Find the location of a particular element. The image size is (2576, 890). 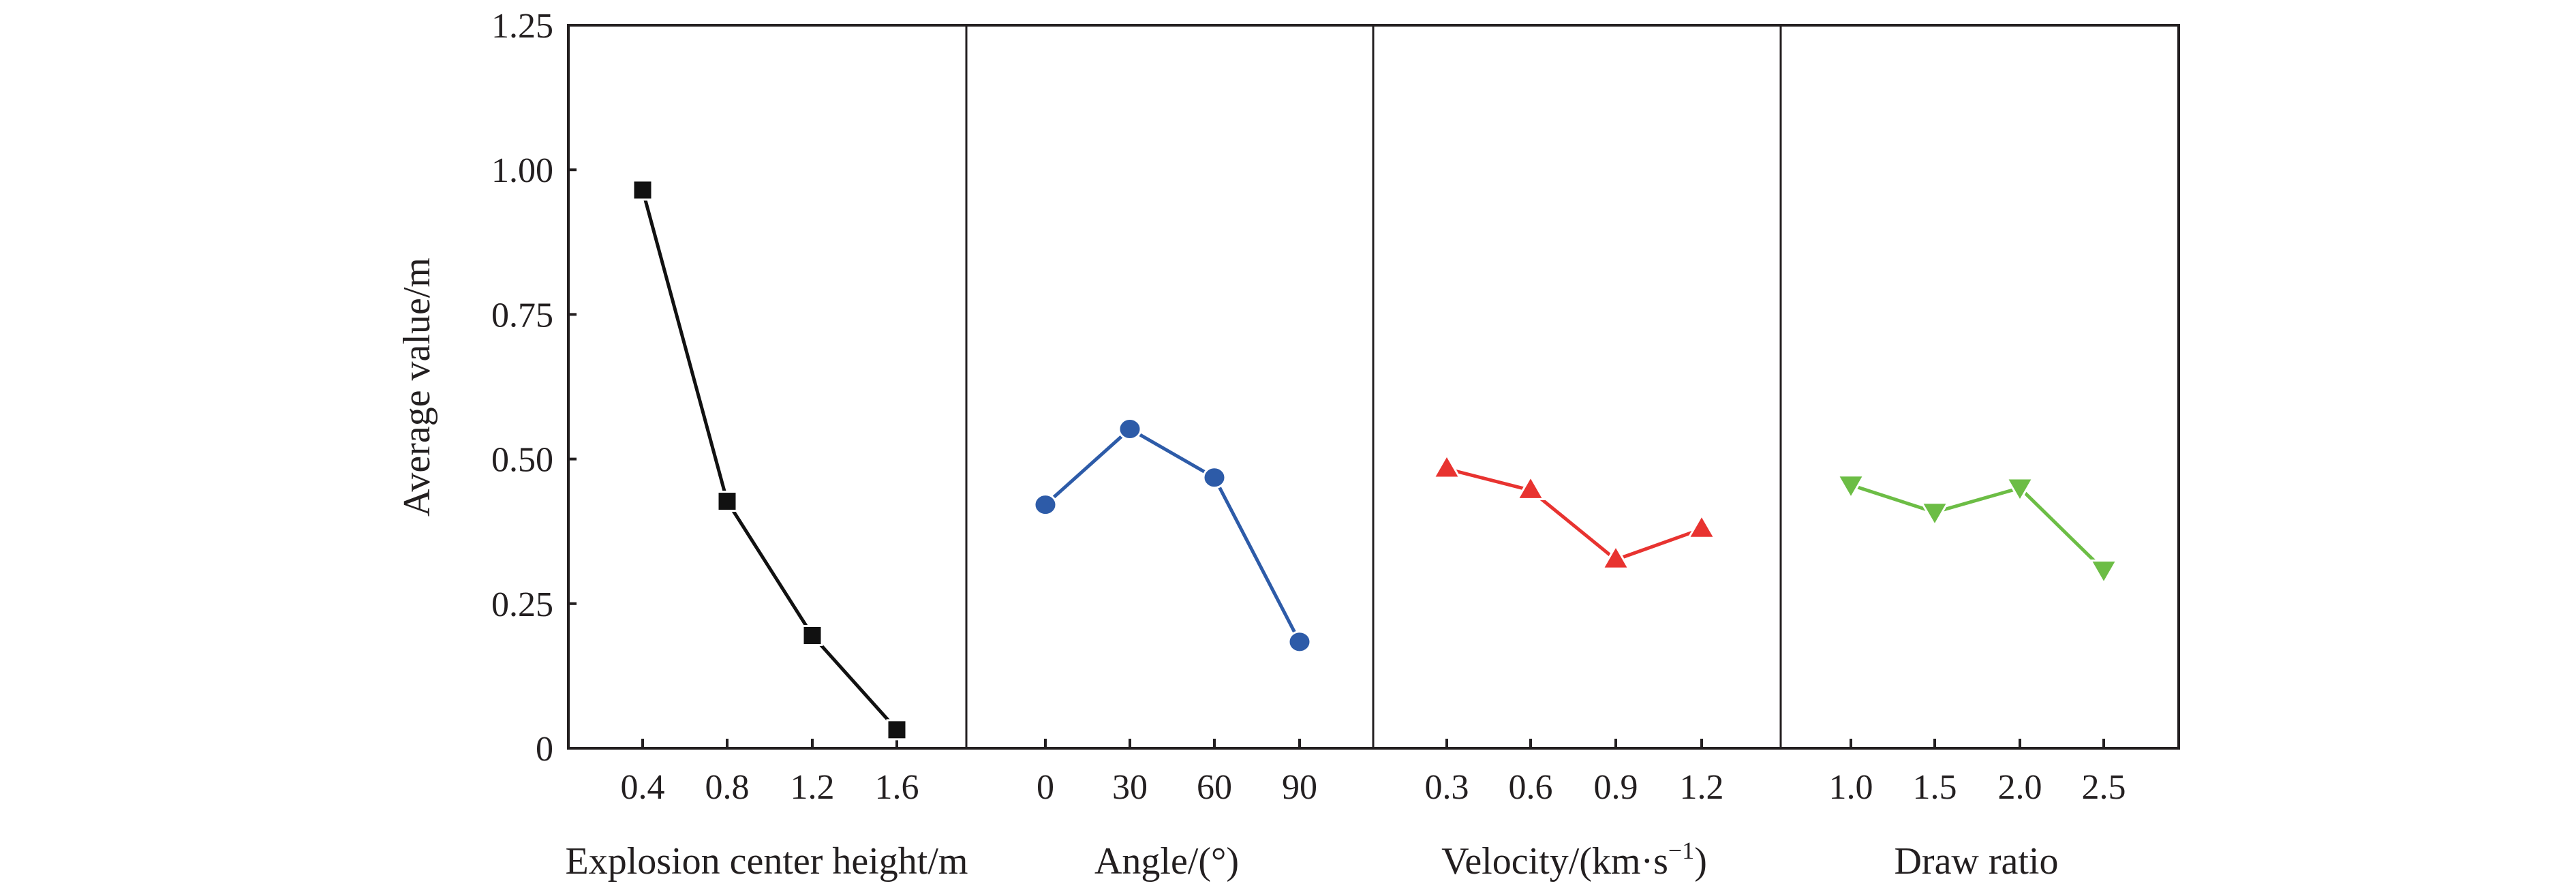

x-tick-label: 2.5 is located at coordinates (2104, 787).